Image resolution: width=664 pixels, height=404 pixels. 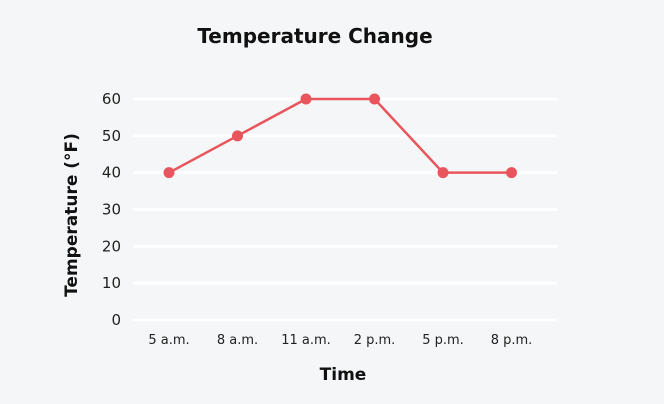 I want to click on x-tick-label: 5 p.m., so click(x=443, y=340).